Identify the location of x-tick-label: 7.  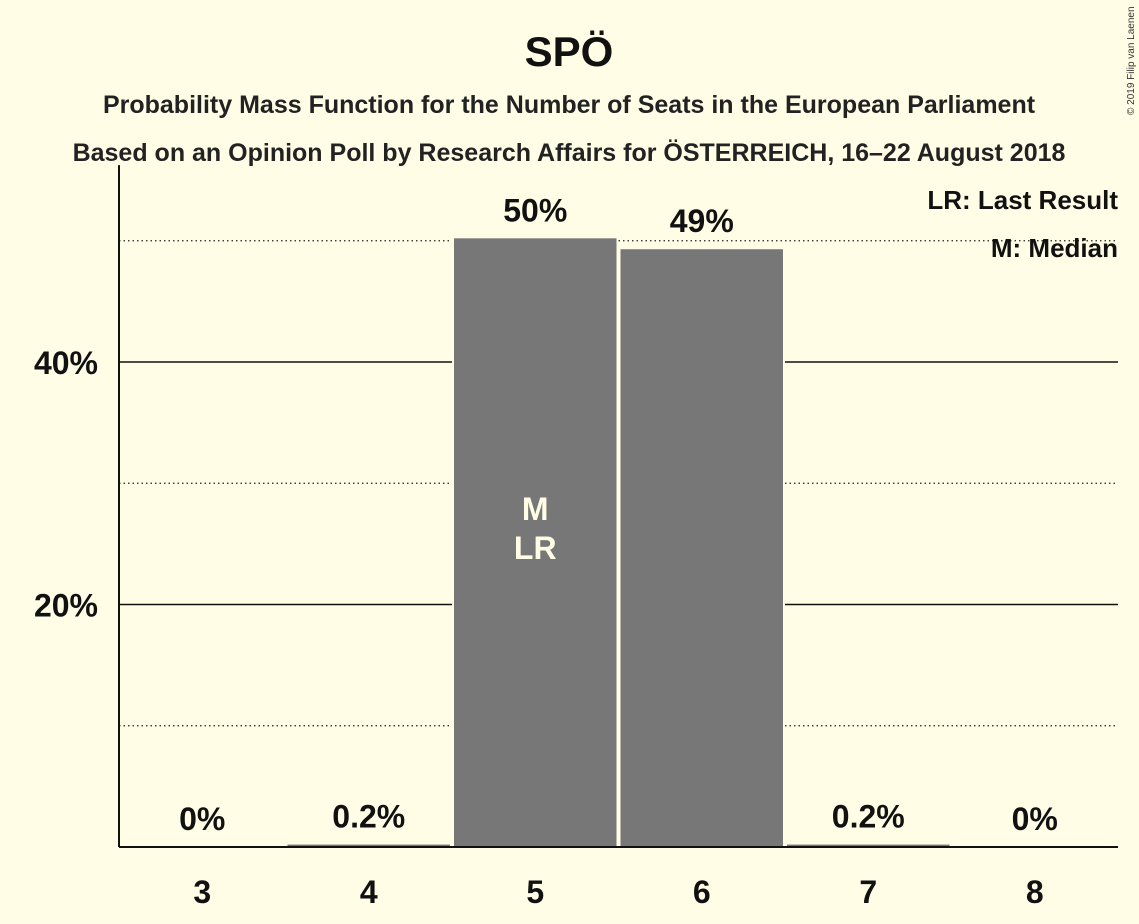
(868, 892).